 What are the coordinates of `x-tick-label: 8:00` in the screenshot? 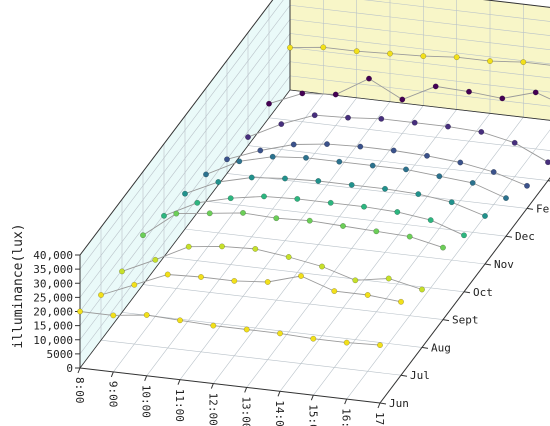 It's located at (79, 390).